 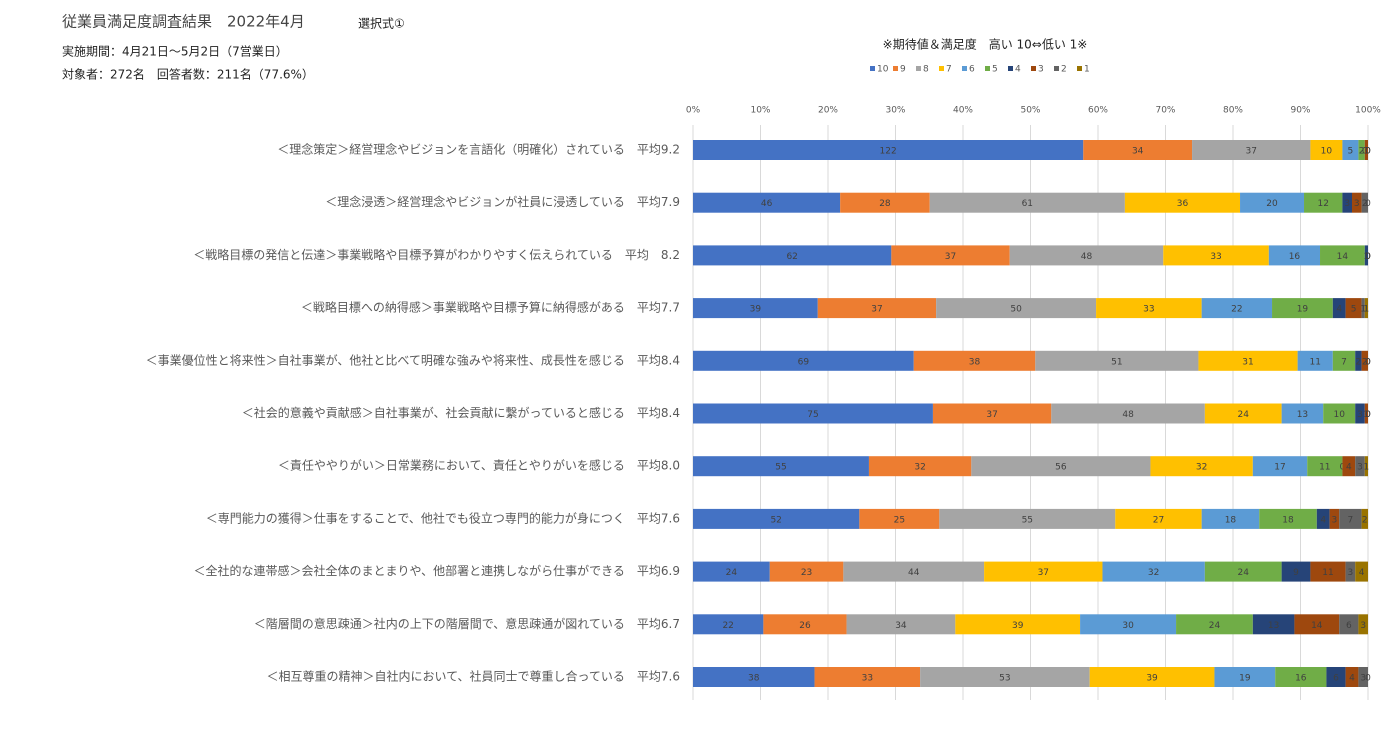 What do you see at coordinates (1056, 68) in the screenshot?
I see `legend-swatch` at bounding box center [1056, 68].